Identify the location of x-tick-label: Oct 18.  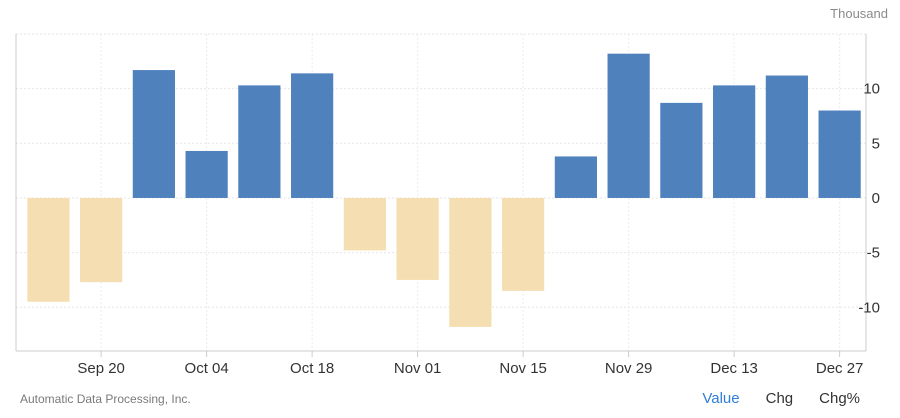
(312, 368).